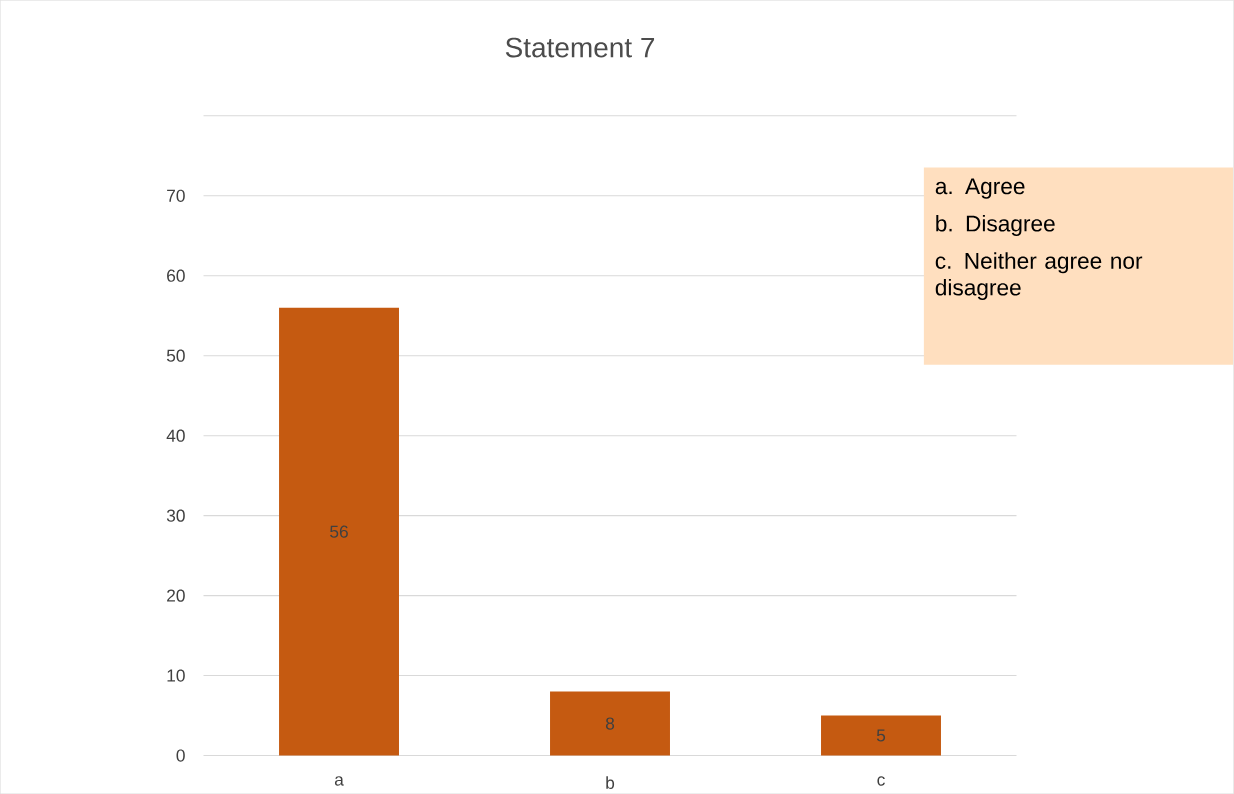 This screenshot has height=794, width=1234. What do you see at coordinates (175, 355) in the screenshot?
I see `y-tick-label: 50` at bounding box center [175, 355].